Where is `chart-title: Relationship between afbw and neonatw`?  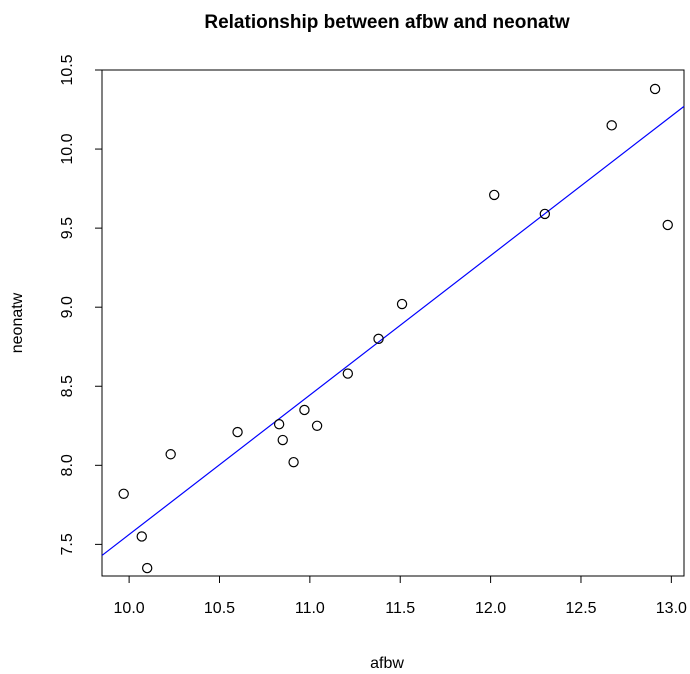 chart-title: Relationship between afbw and neonatw is located at coordinates (386, 22).